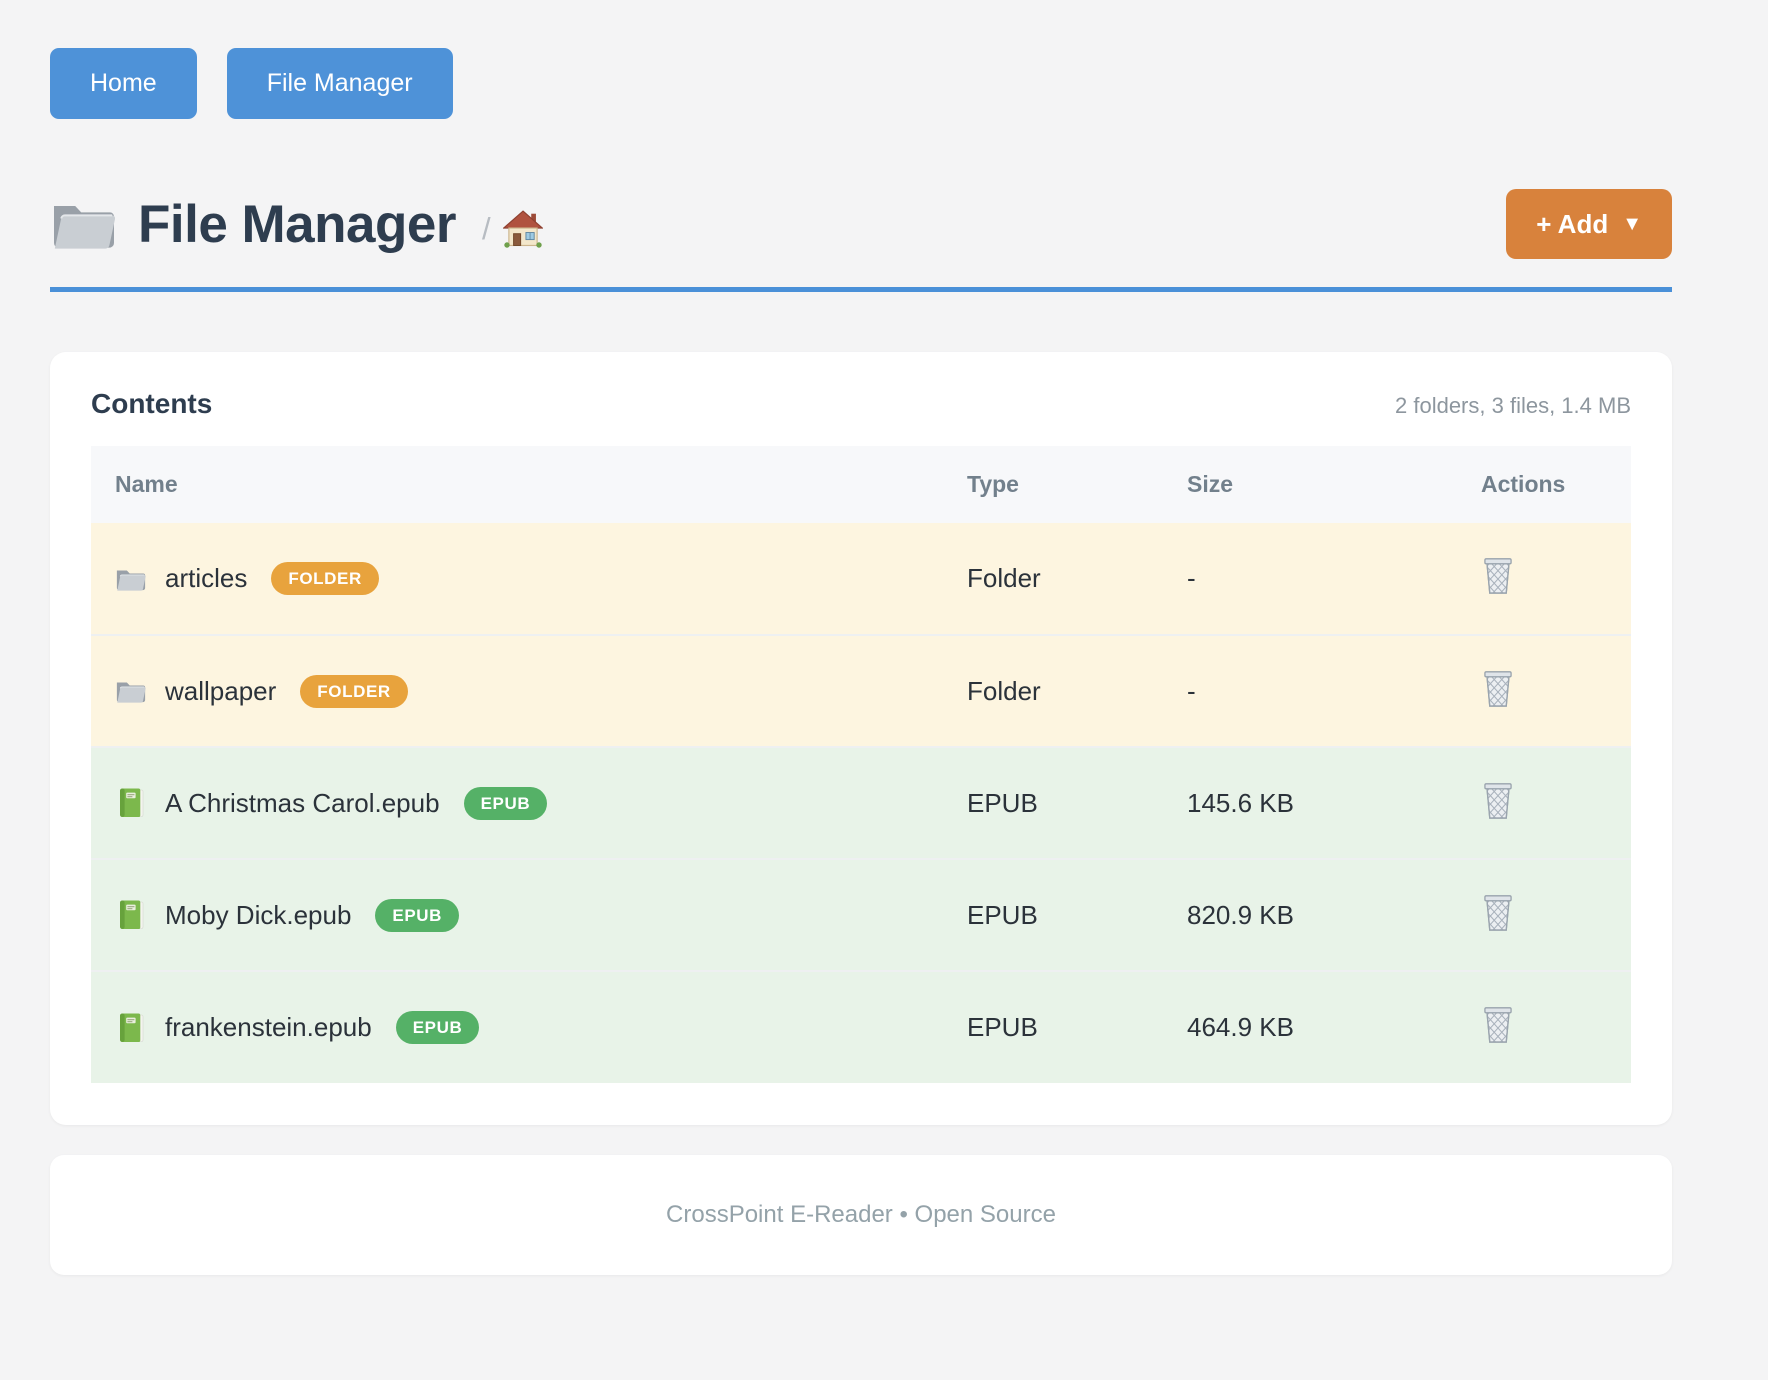 This screenshot has width=1768, height=1380. Describe the element at coordinates (861, 289) in the screenshot. I see `title-divider` at that location.